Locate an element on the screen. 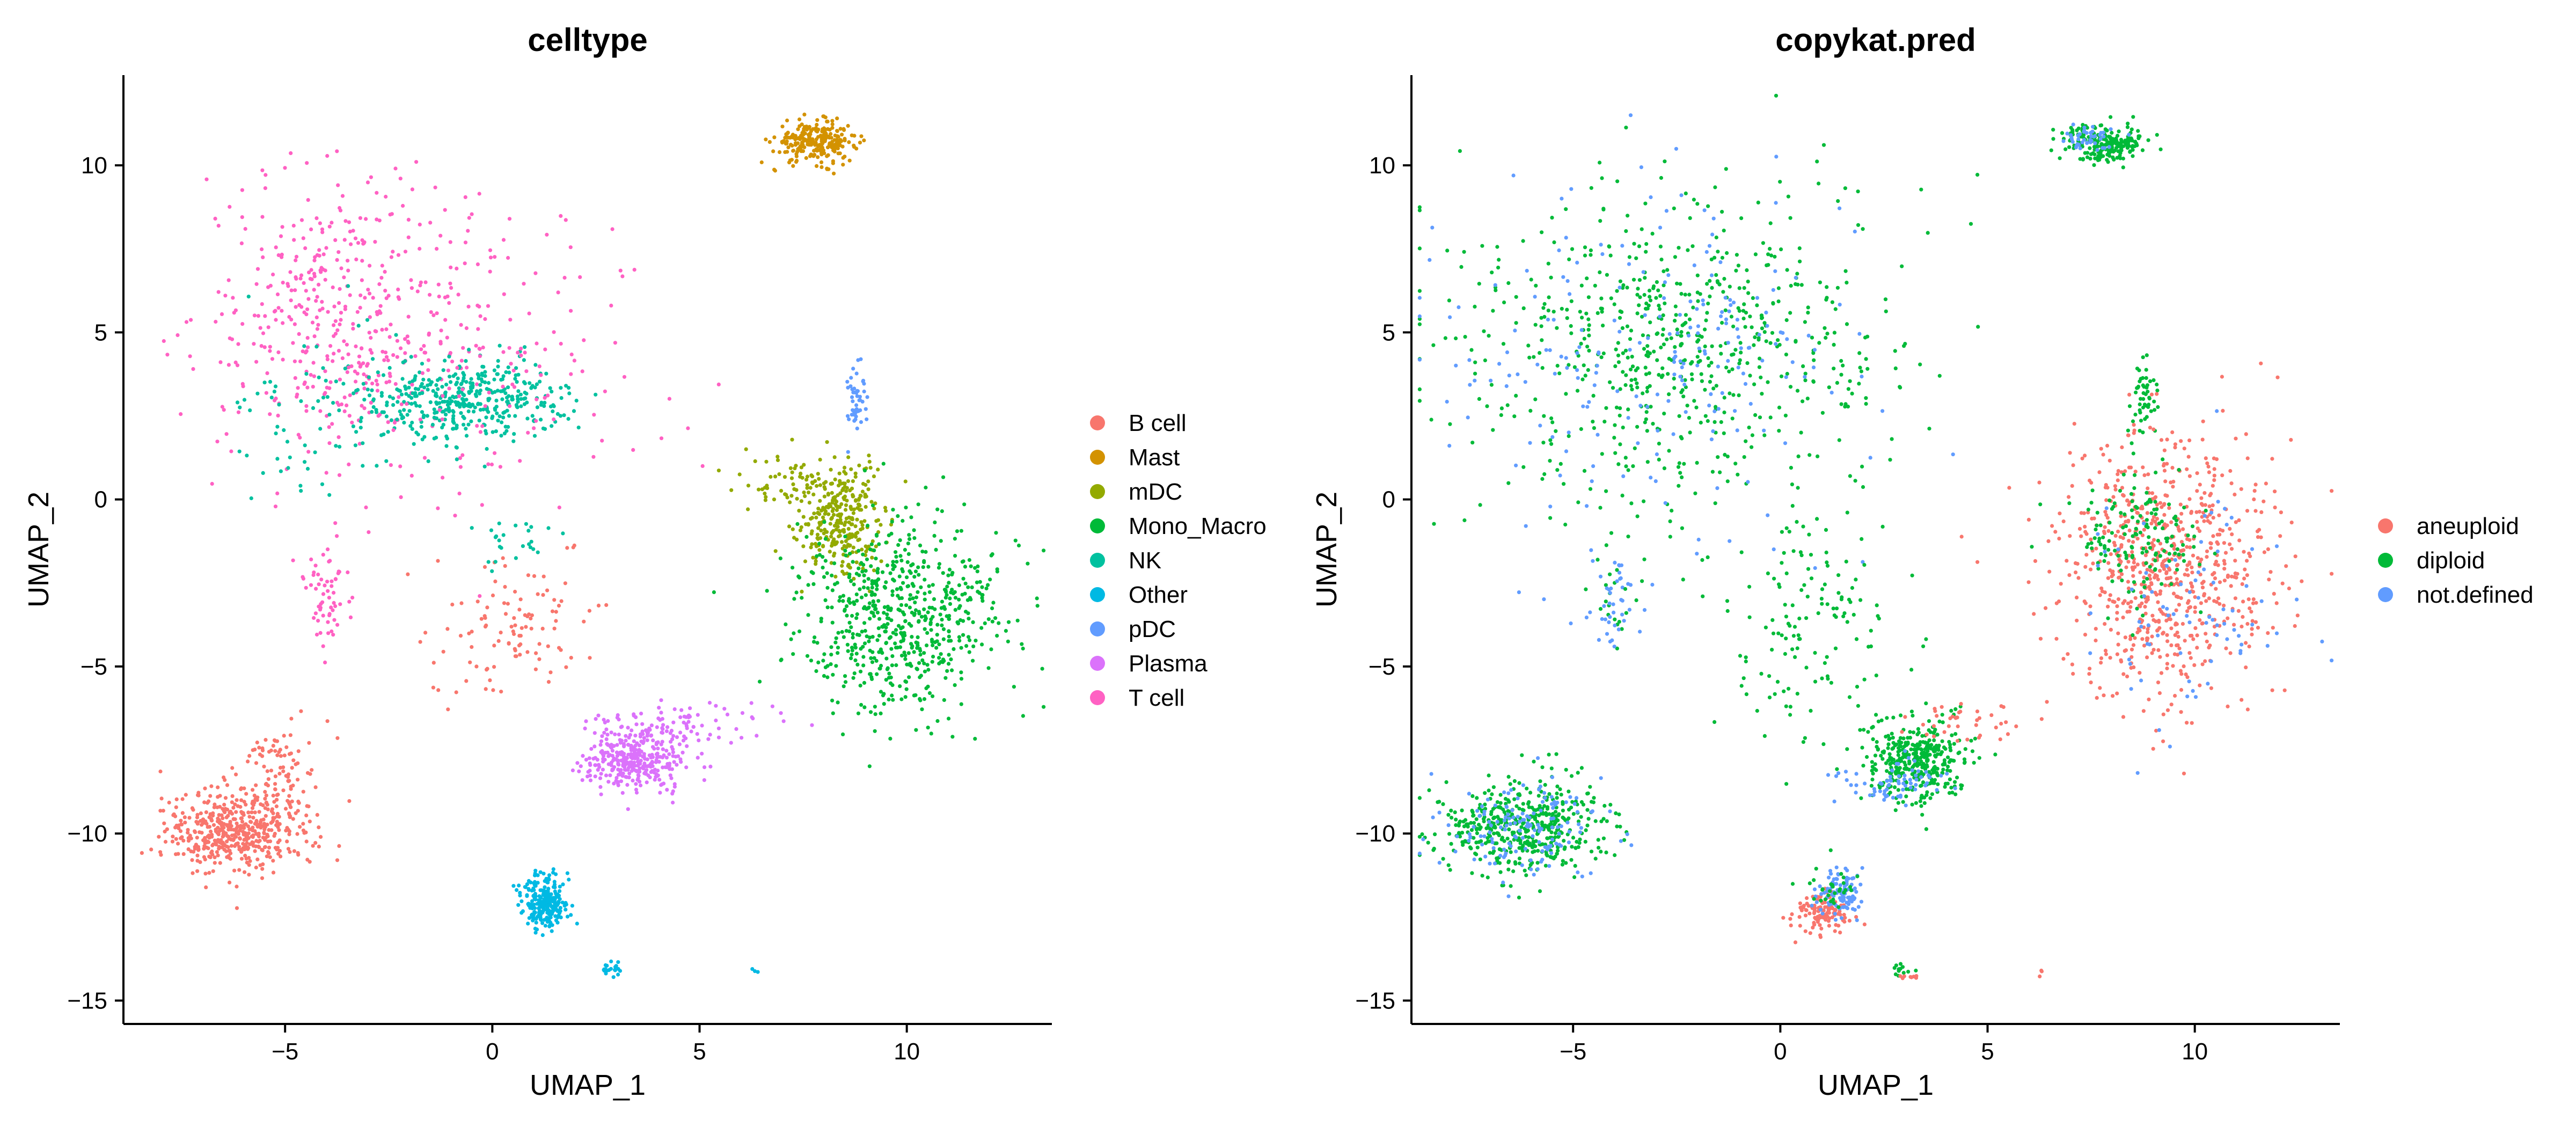 The height and width of the screenshot is (1127, 2576). y-tick-label: −10 is located at coordinates (87, 834).